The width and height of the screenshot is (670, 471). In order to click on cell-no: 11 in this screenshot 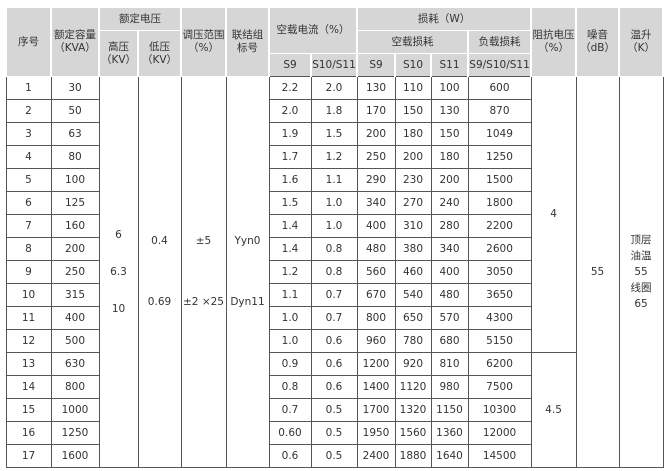, I will do `click(28, 318)`.